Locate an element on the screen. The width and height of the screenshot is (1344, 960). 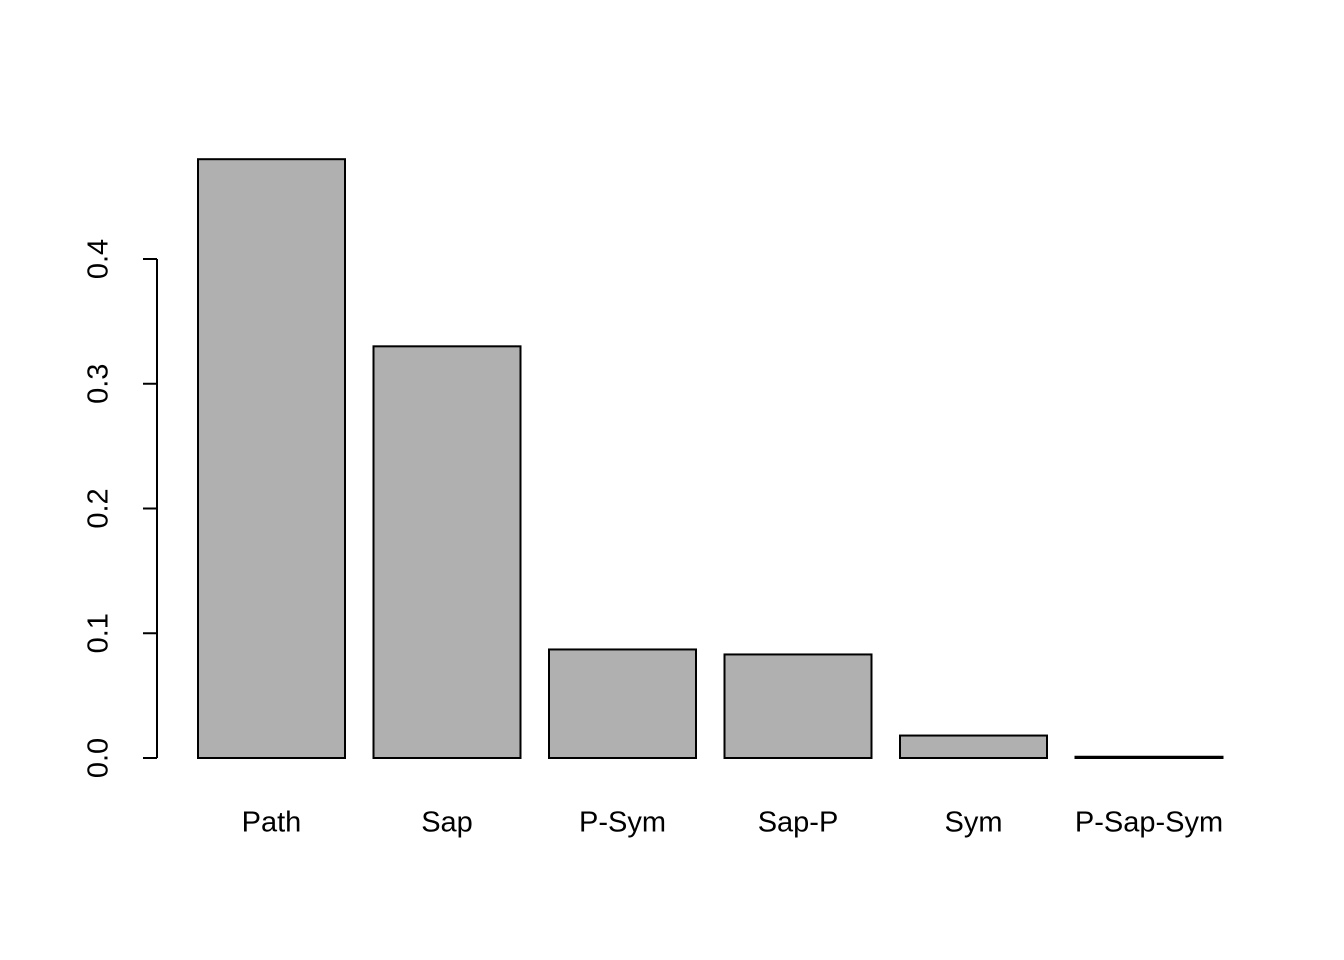
x-tick-label: P-Sym is located at coordinates (622, 823).